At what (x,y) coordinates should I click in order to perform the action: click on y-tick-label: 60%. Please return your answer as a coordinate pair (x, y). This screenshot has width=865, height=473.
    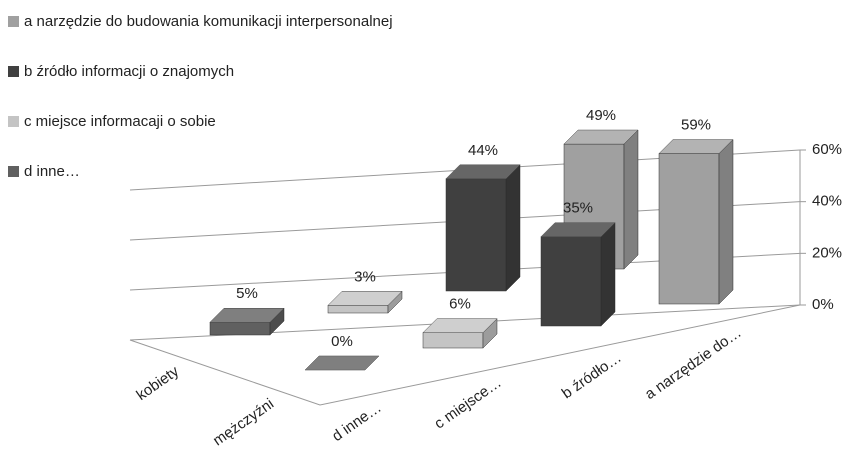
    Looking at the image, I should click on (827, 149).